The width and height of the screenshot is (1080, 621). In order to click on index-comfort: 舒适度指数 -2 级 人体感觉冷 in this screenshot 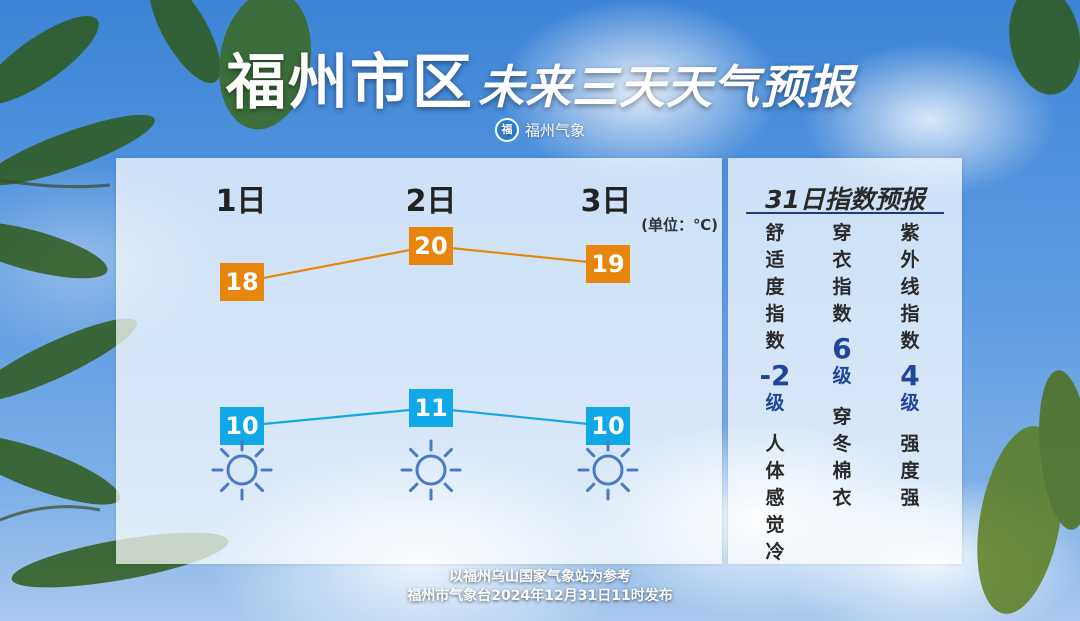, I will do `click(775, 393)`.